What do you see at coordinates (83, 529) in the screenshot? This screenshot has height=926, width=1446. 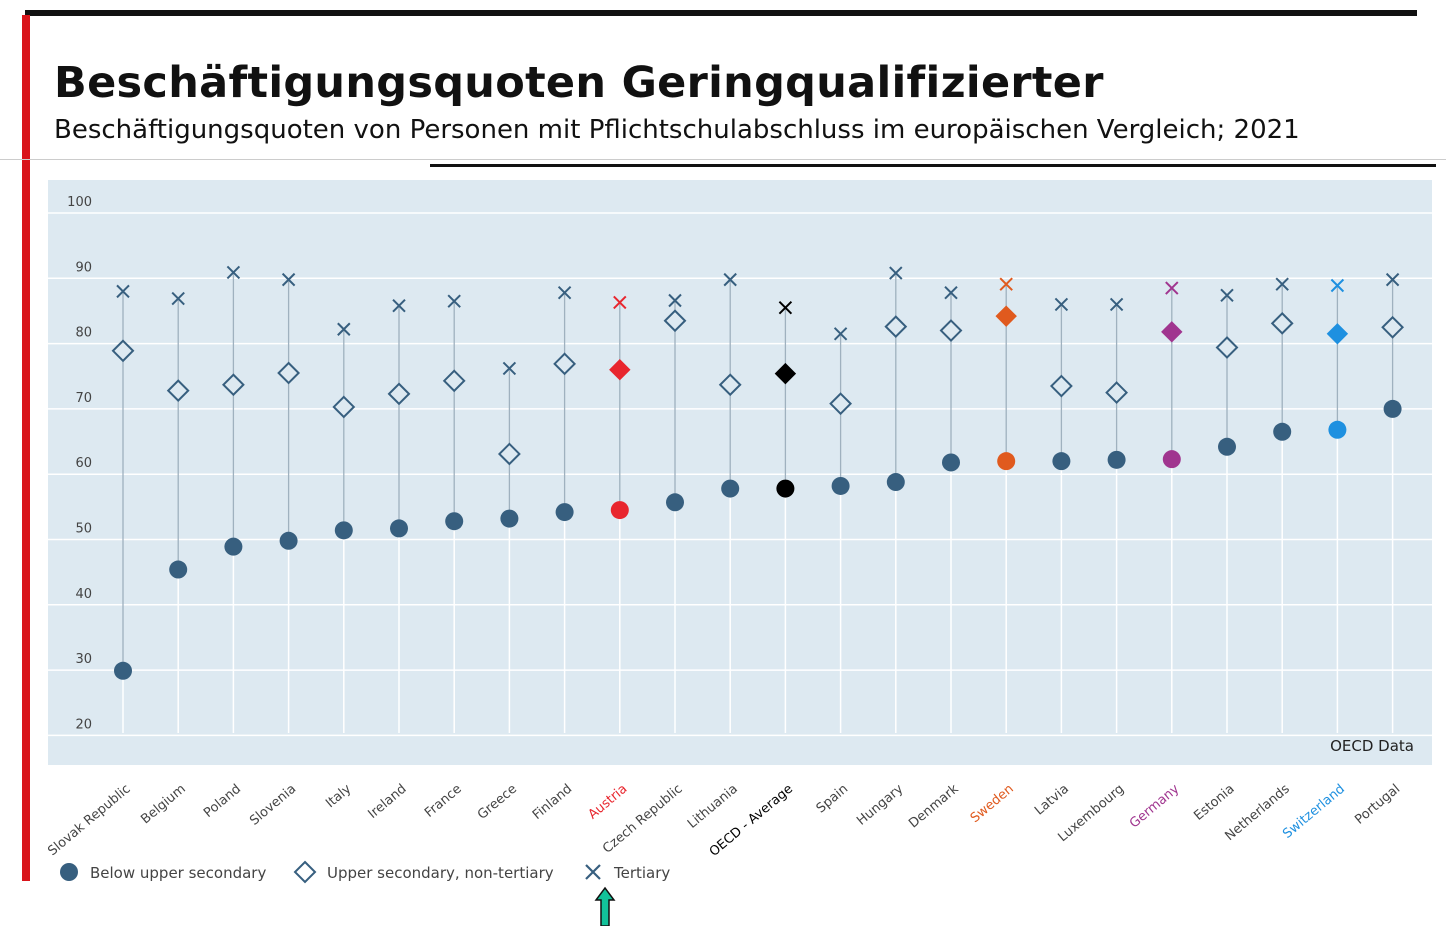 I see `y-tick-label: 50` at bounding box center [83, 529].